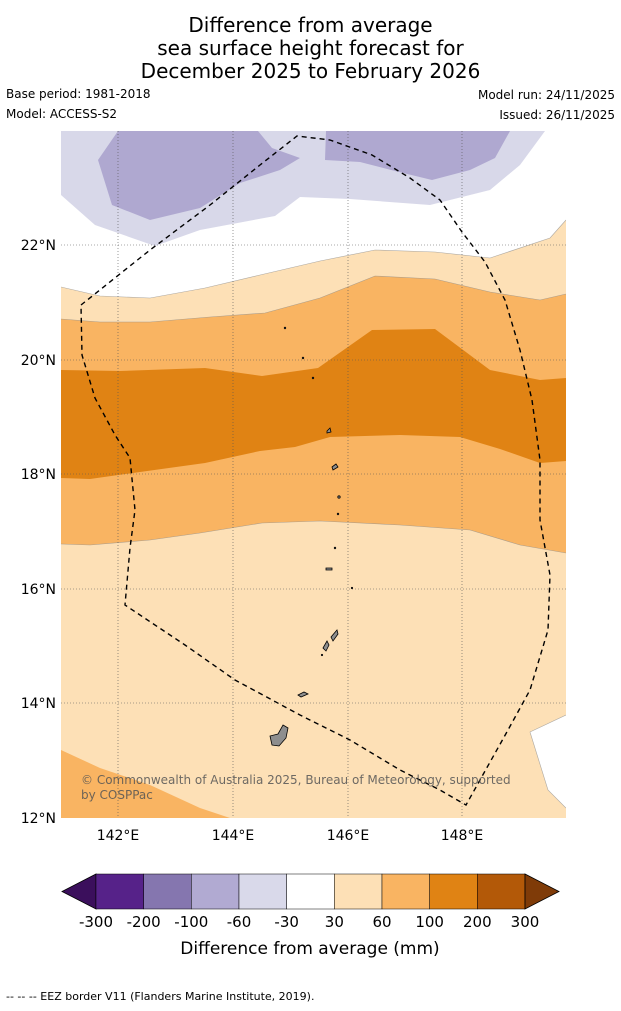  Describe the element at coordinates (38, 590) in the screenshot. I see `lat-label: 16°N` at that location.